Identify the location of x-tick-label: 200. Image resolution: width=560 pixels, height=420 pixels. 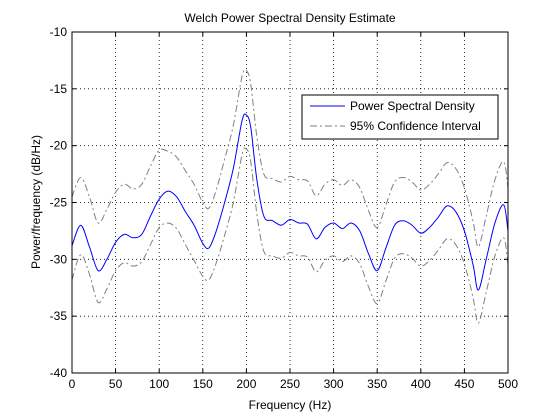
(246, 384).